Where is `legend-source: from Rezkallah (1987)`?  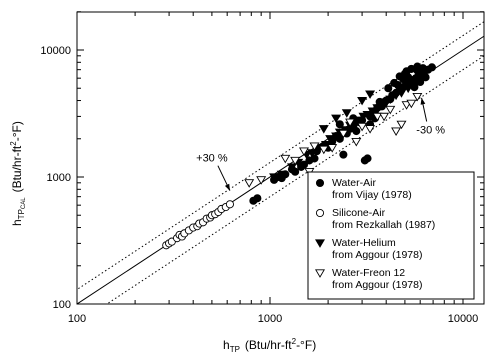 legend-source: from Rezkallah (1987) is located at coordinates (383, 225).